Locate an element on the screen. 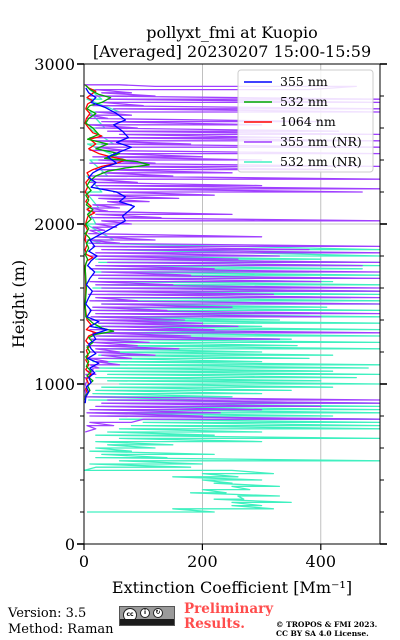  preliminary-line2: Results. is located at coordinates (214, 624).